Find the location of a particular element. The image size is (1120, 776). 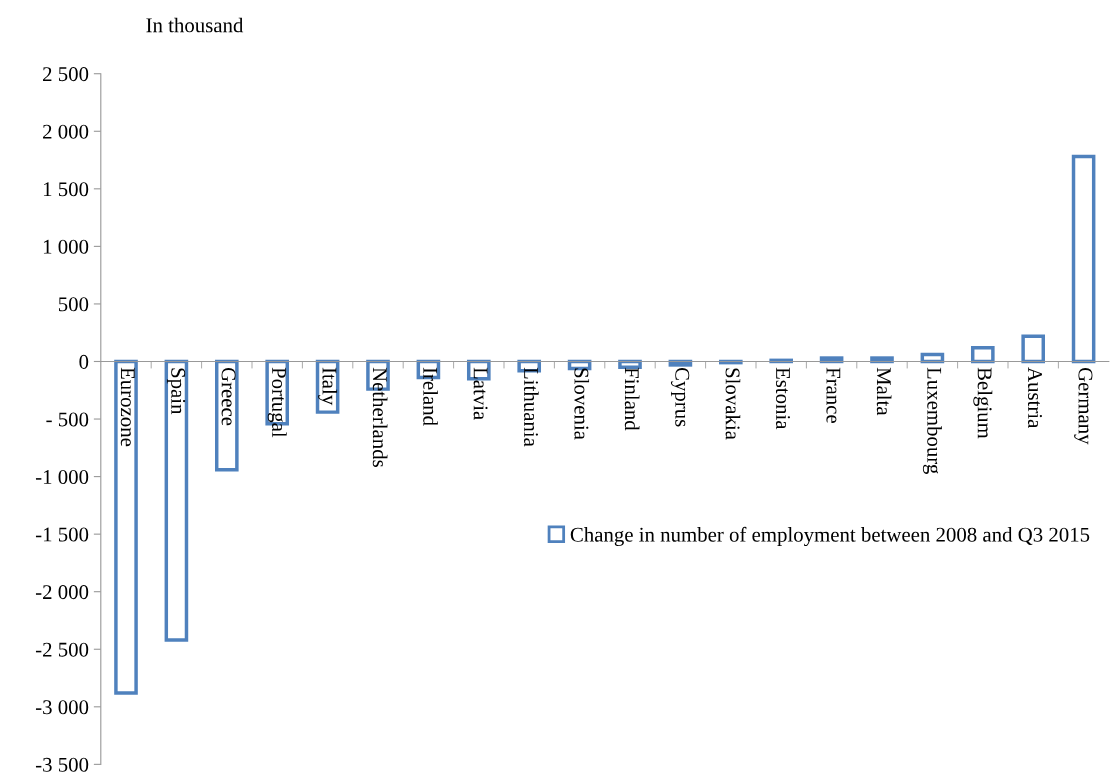

x-tick-label: Spain is located at coordinates (176, 391).